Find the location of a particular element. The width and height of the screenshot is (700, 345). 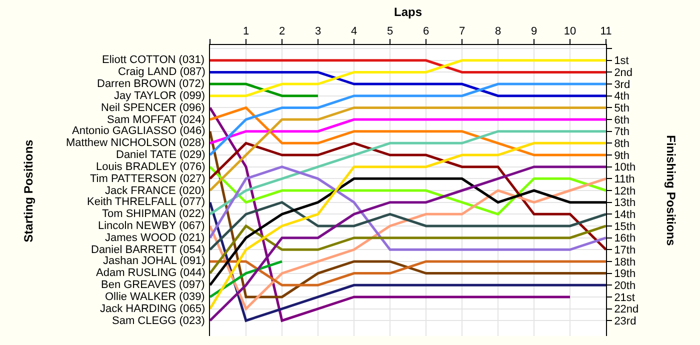

y-tick-label: 11th is located at coordinates (624, 180).